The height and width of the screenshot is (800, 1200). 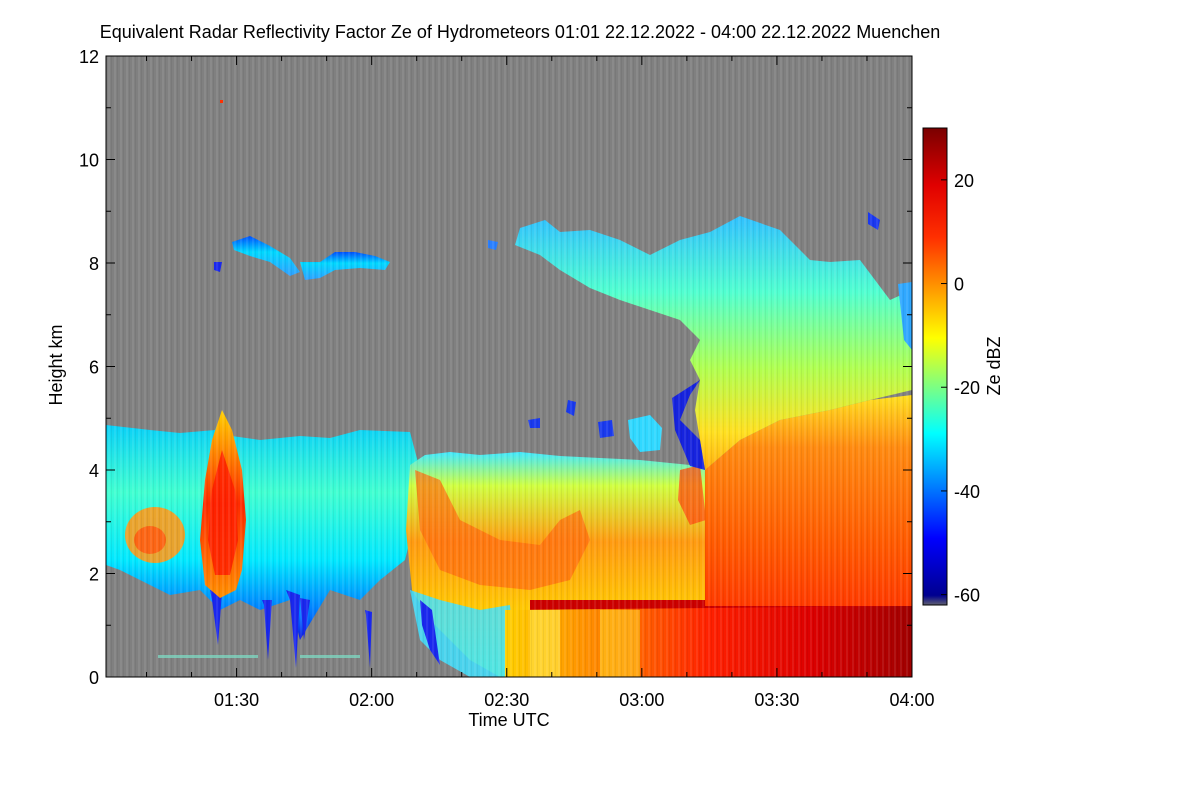 I want to click on x-axis-label: Time UTC, so click(x=508, y=720).